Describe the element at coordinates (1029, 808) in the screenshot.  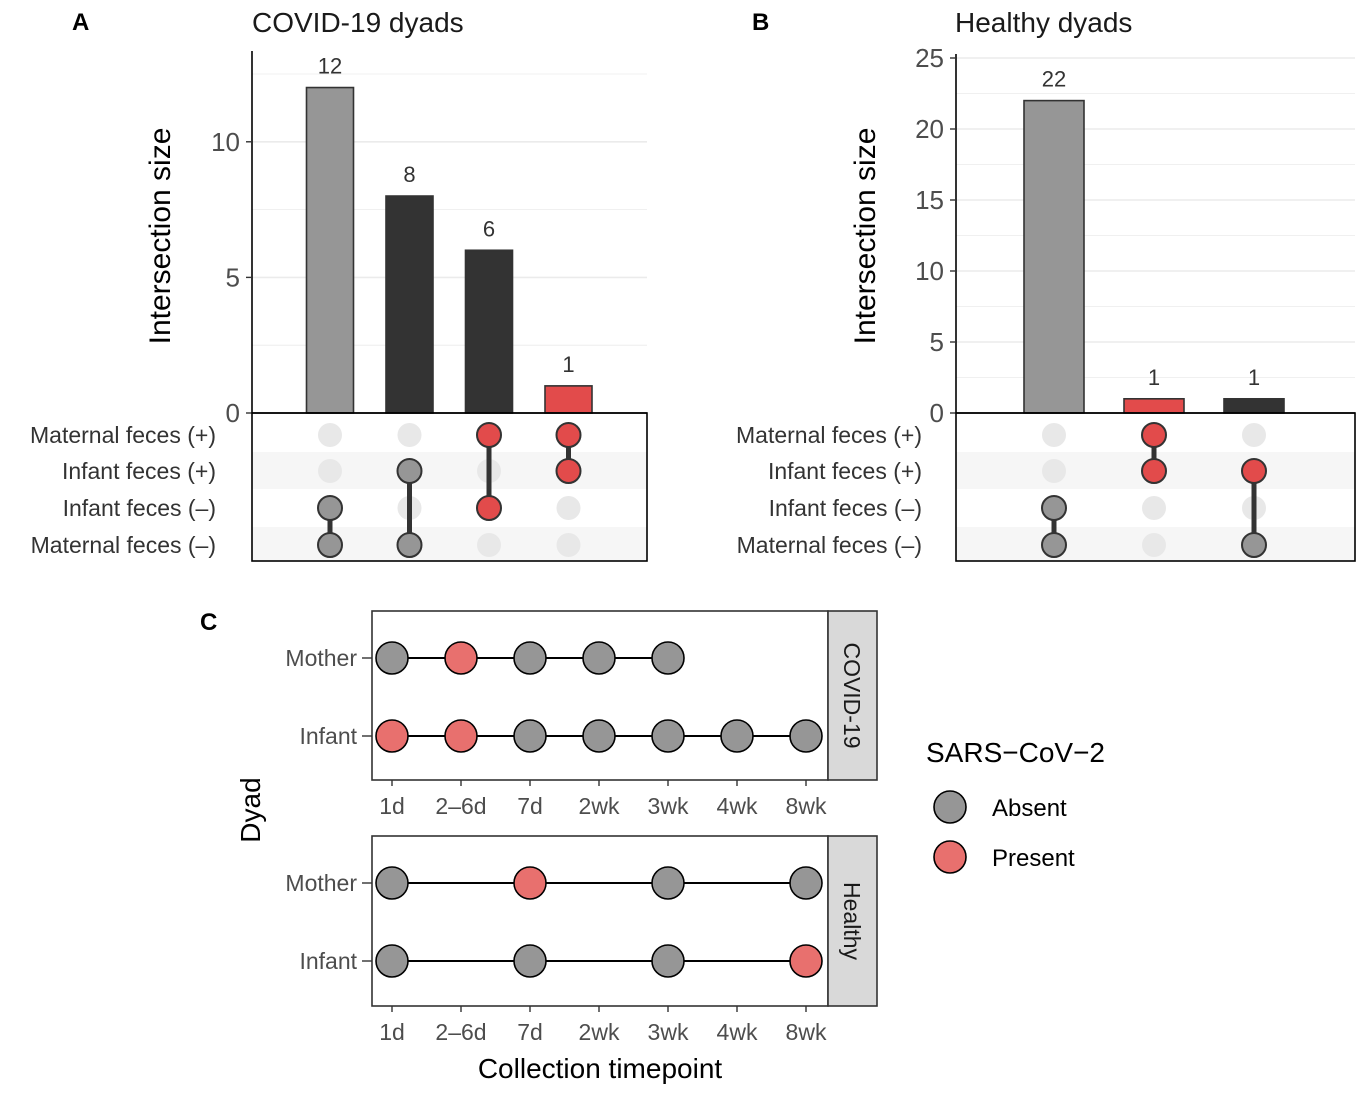
I see `legend-absent-label: Absent` at that location.